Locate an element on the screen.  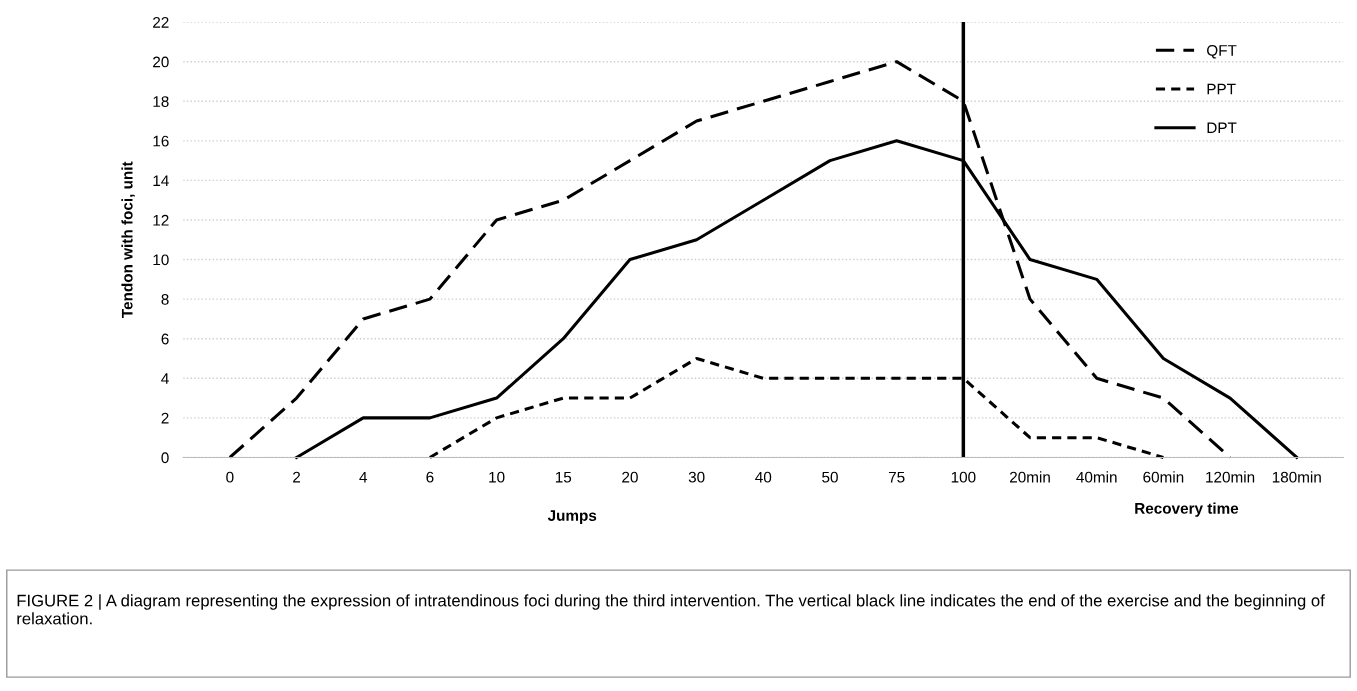
x-tick-label: 6 is located at coordinates (430, 477).